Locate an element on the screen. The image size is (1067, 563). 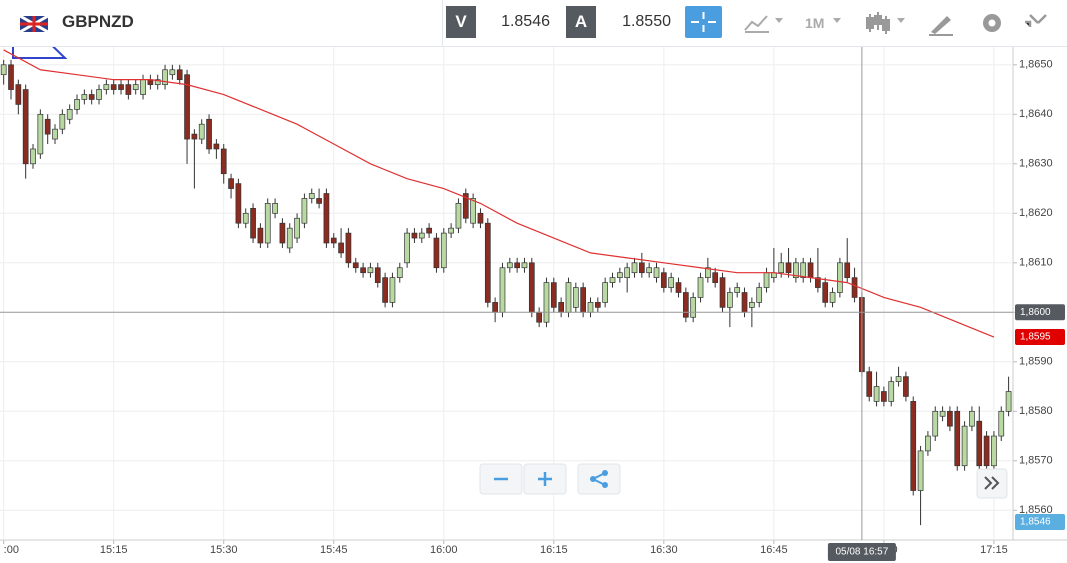
share-button is located at coordinates (599, 479).